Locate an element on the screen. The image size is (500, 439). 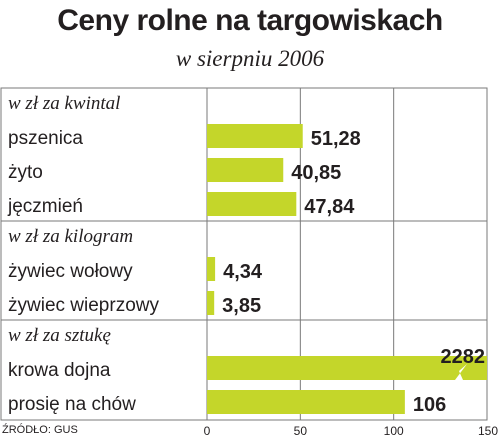
value-label: 3,85 is located at coordinates (241, 306).